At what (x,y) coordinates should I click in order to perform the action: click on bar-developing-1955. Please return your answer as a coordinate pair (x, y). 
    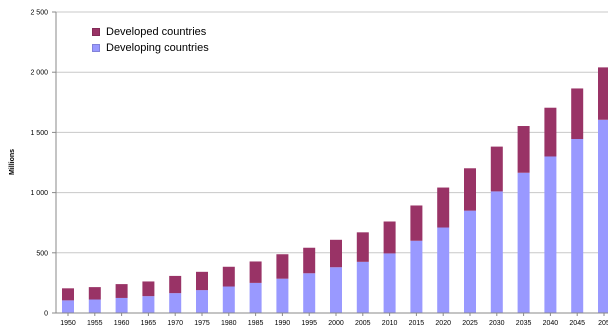
    Looking at the image, I should click on (94, 306).